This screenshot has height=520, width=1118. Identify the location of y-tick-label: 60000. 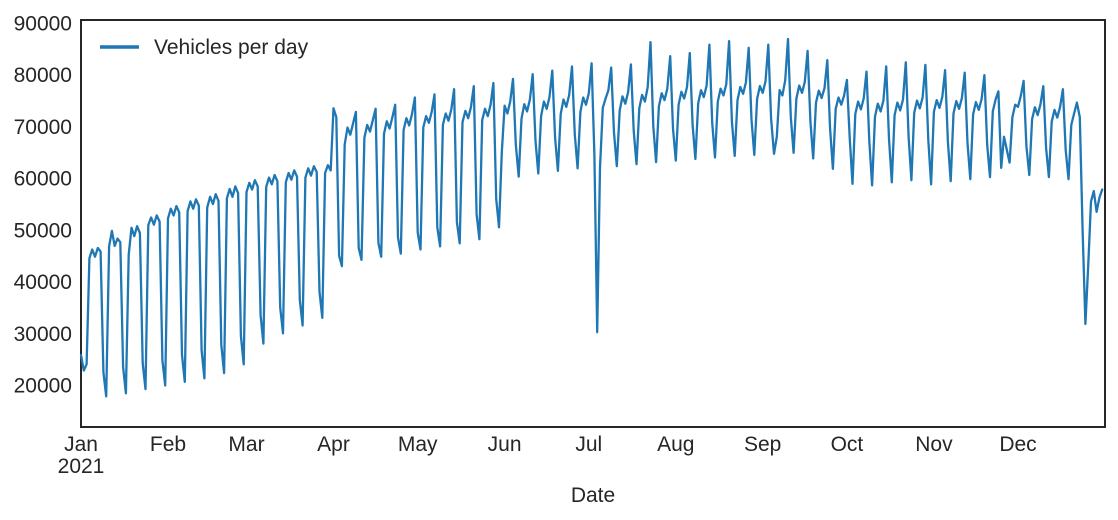
(43, 179).